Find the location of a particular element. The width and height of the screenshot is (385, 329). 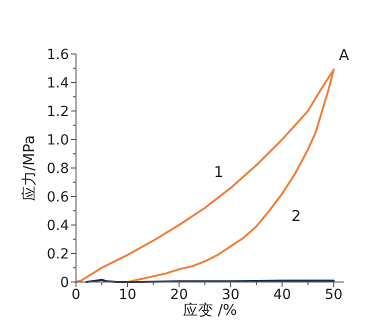

y-tick-label: 0.6 is located at coordinates (58, 197).